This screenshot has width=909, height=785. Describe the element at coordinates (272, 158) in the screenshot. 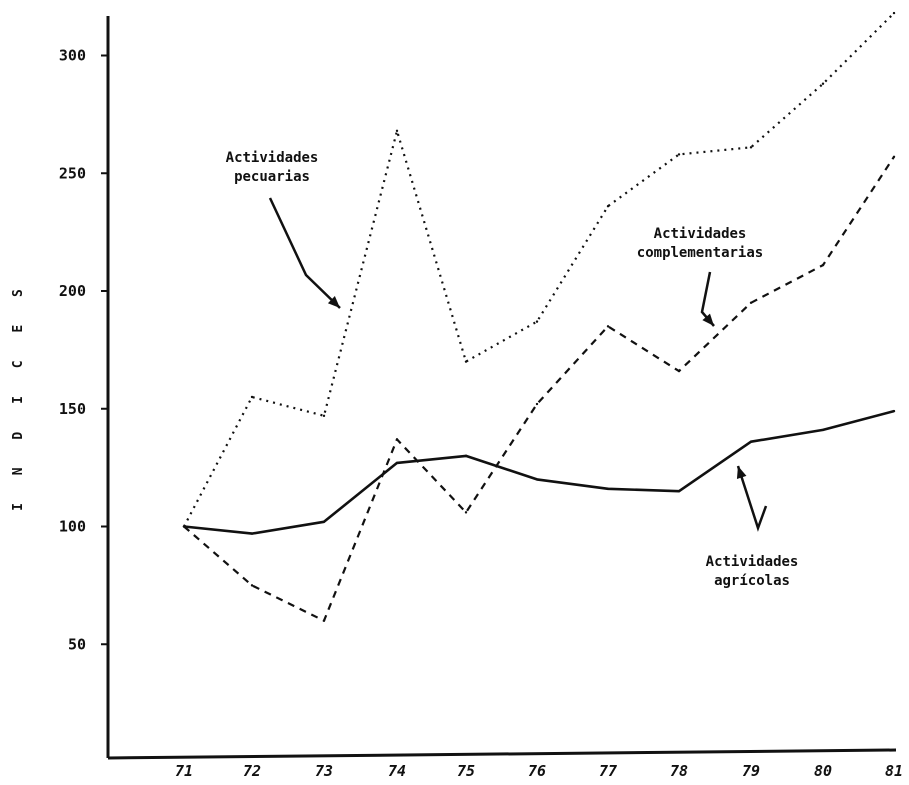

I see `annotation-label-1: Actividades` at that location.